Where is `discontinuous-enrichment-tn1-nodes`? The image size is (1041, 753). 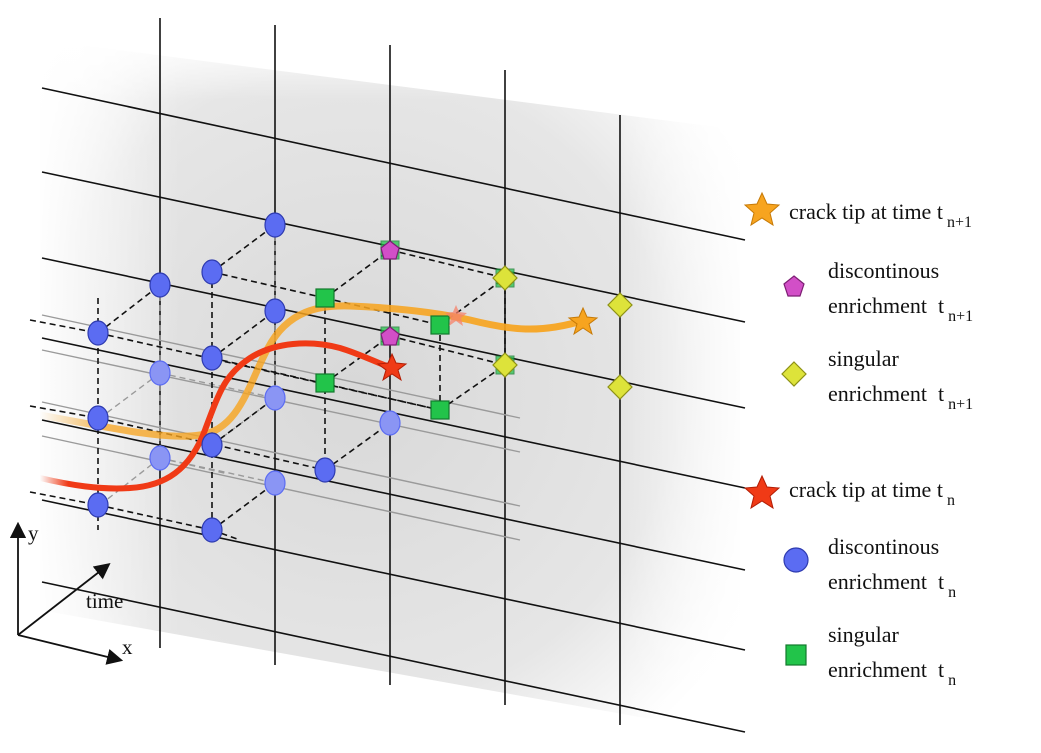 discontinuous-enrichment-tn1-nodes is located at coordinates (390, 293).